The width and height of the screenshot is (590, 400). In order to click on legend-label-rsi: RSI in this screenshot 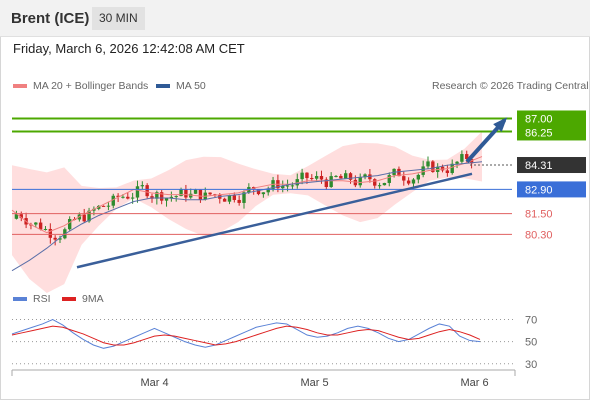, I will do `click(42, 299)`.